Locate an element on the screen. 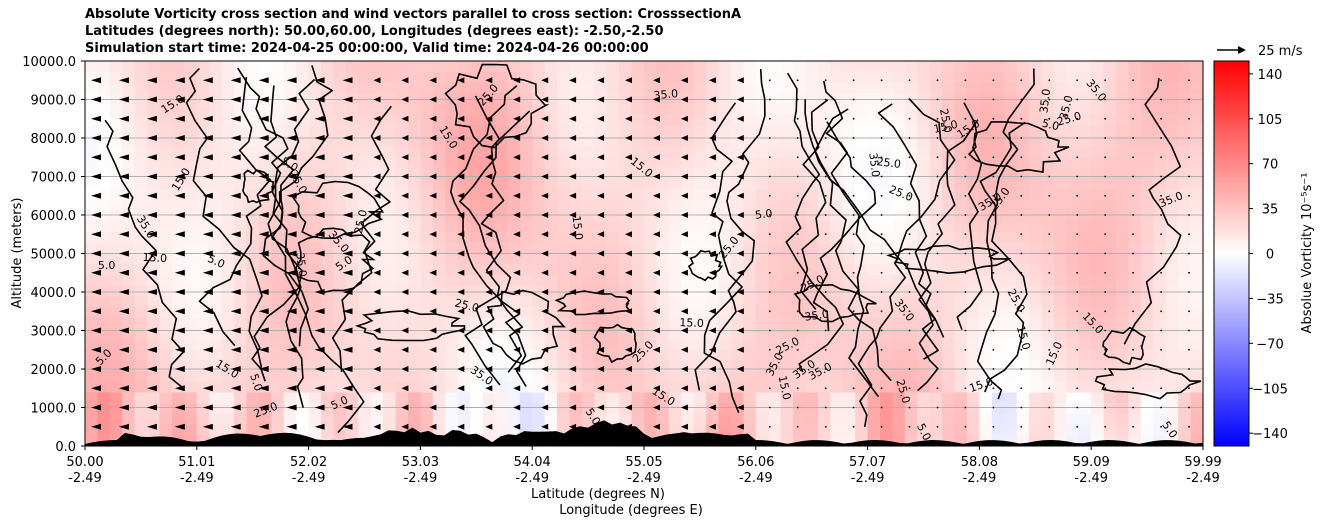  quiver-key-label: 25 m/s is located at coordinates (1280, 51).